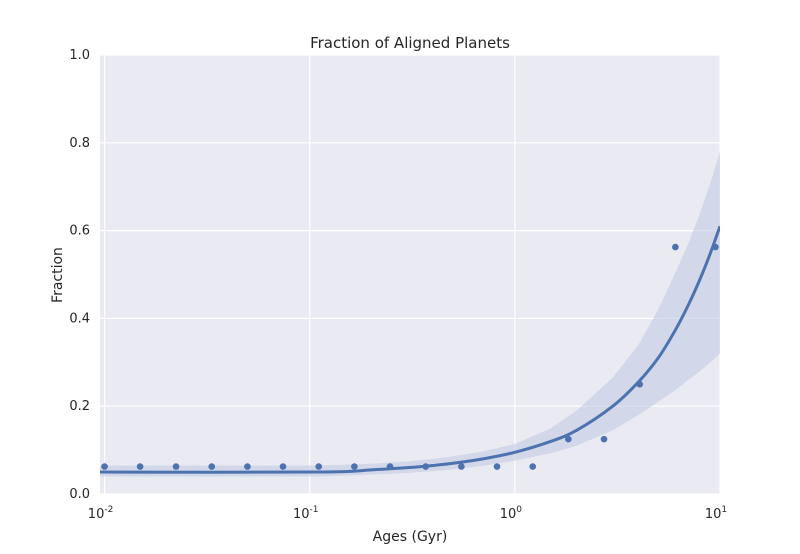 The width and height of the screenshot is (800, 554). What do you see at coordinates (79, 231) in the screenshot?
I see `y-tick-label: 0.6` at bounding box center [79, 231].